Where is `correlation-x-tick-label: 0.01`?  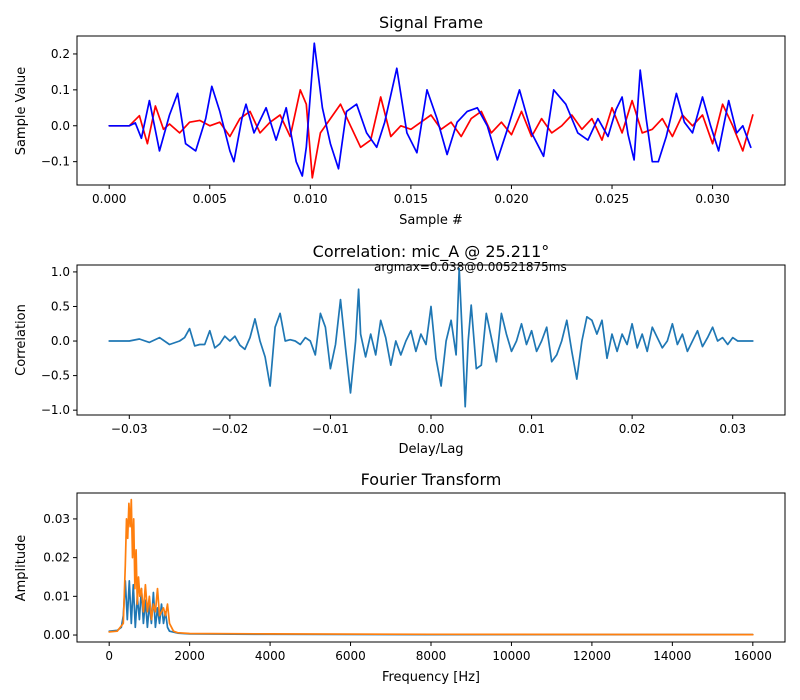
correlation-x-tick-label: 0.01 is located at coordinates (531, 429).